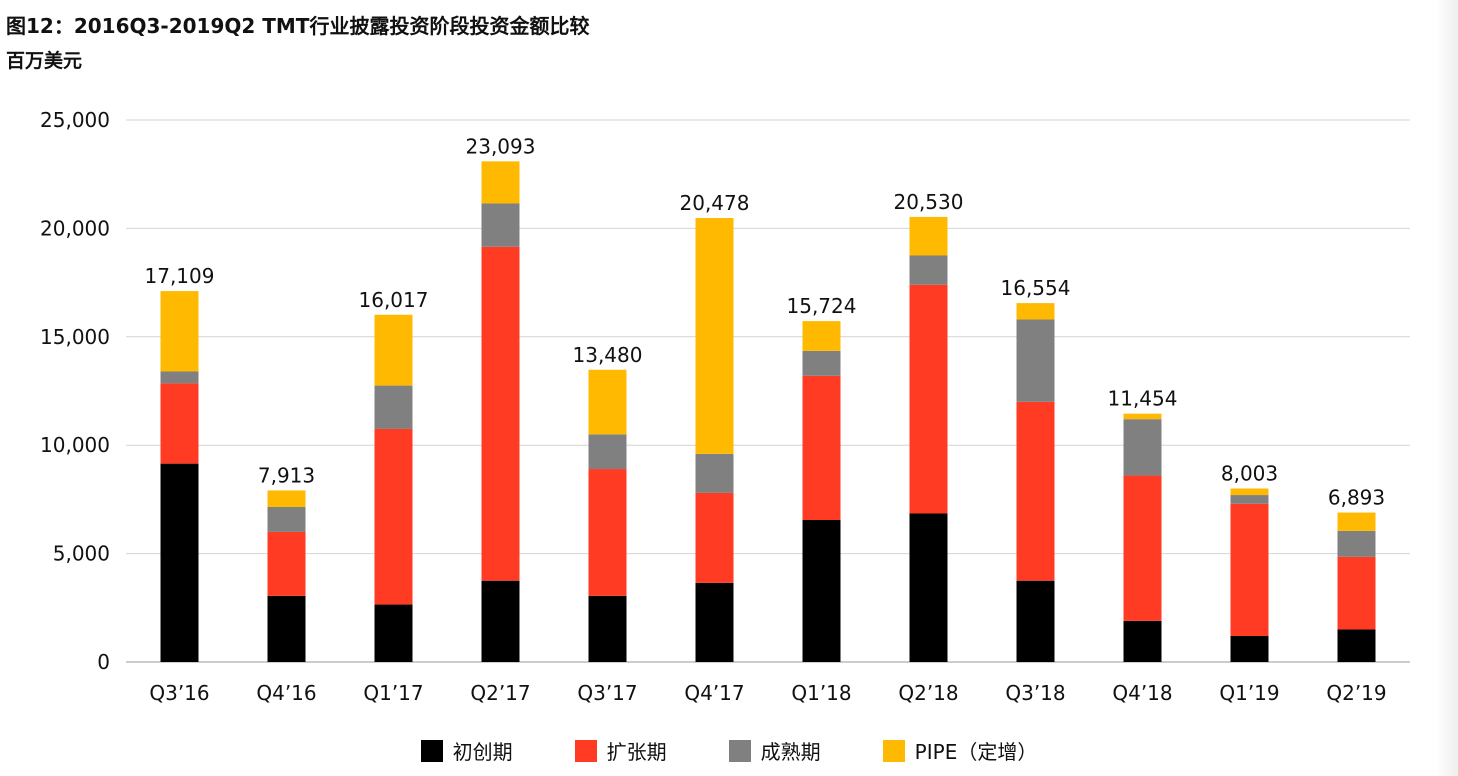  What do you see at coordinates (500, 693) in the screenshot?
I see `x-tick-label: Q2’17` at bounding box center [500, 693].